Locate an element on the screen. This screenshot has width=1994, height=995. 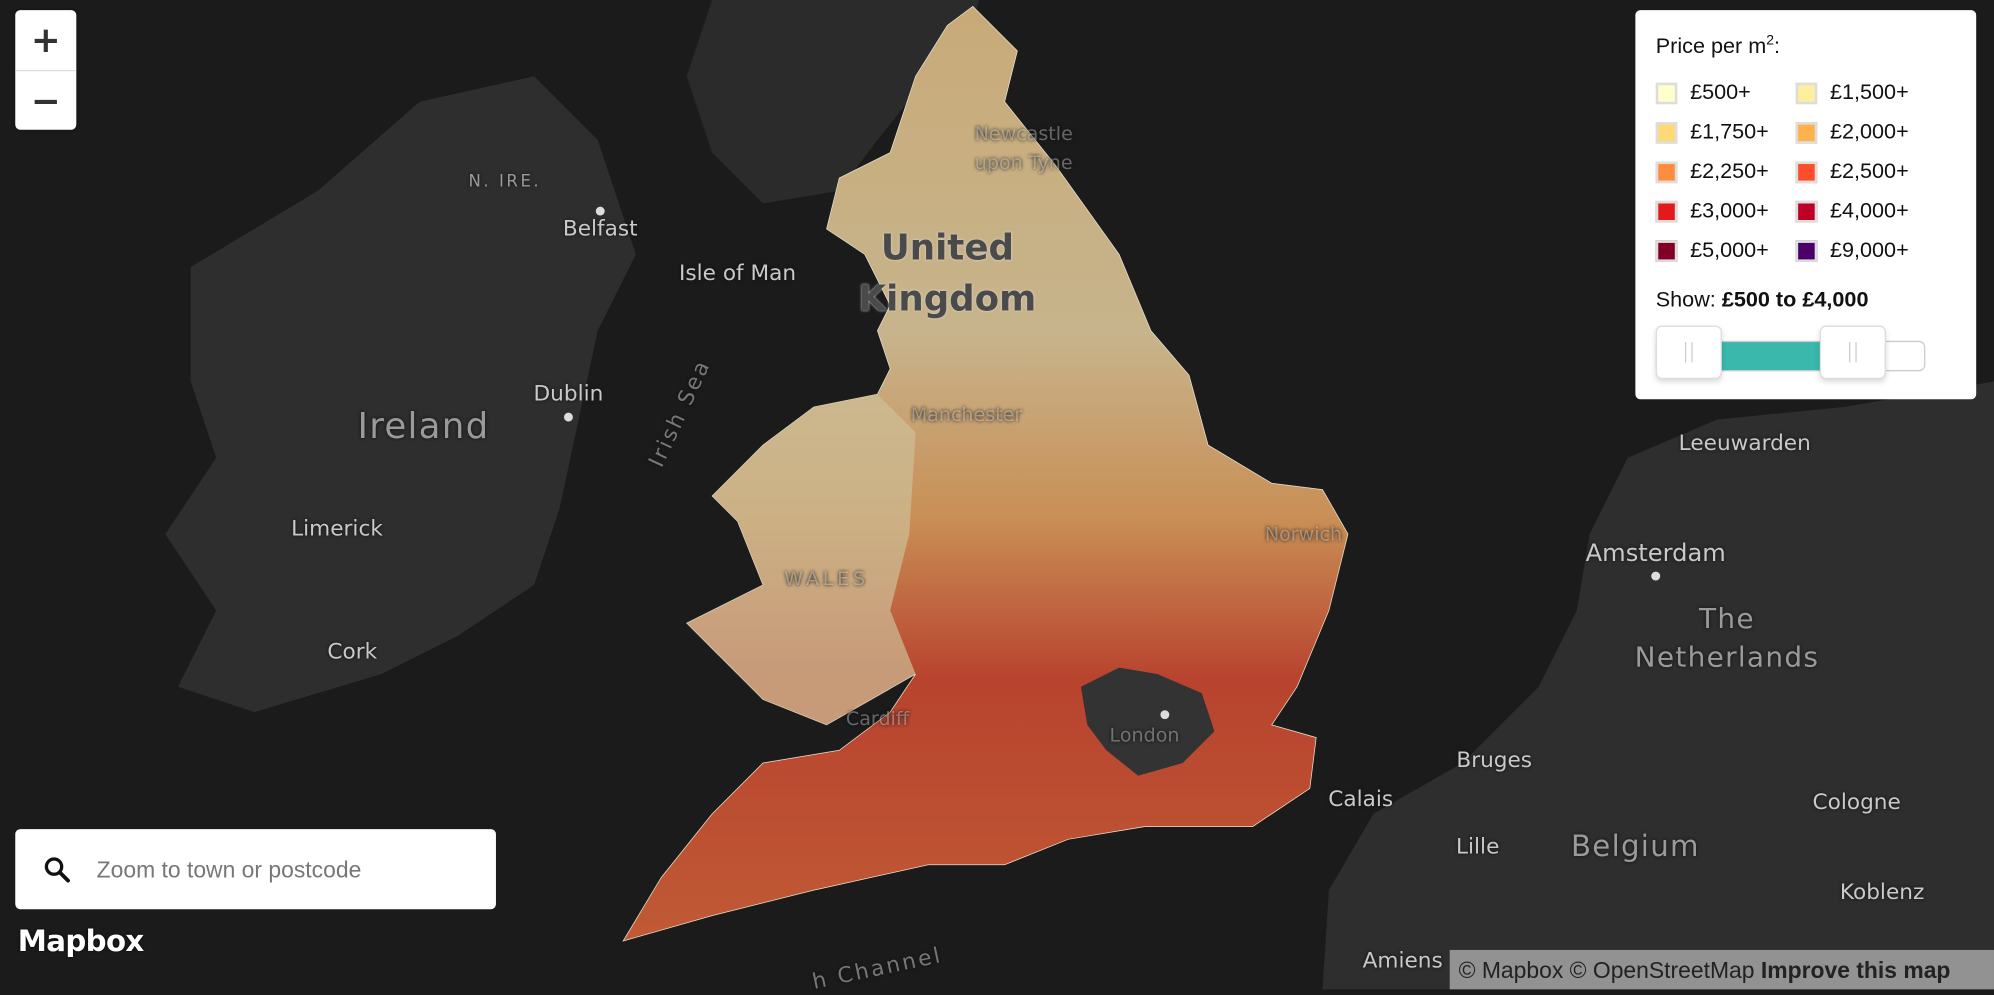
place-label: Belfast is located at coordinates (600, 229).